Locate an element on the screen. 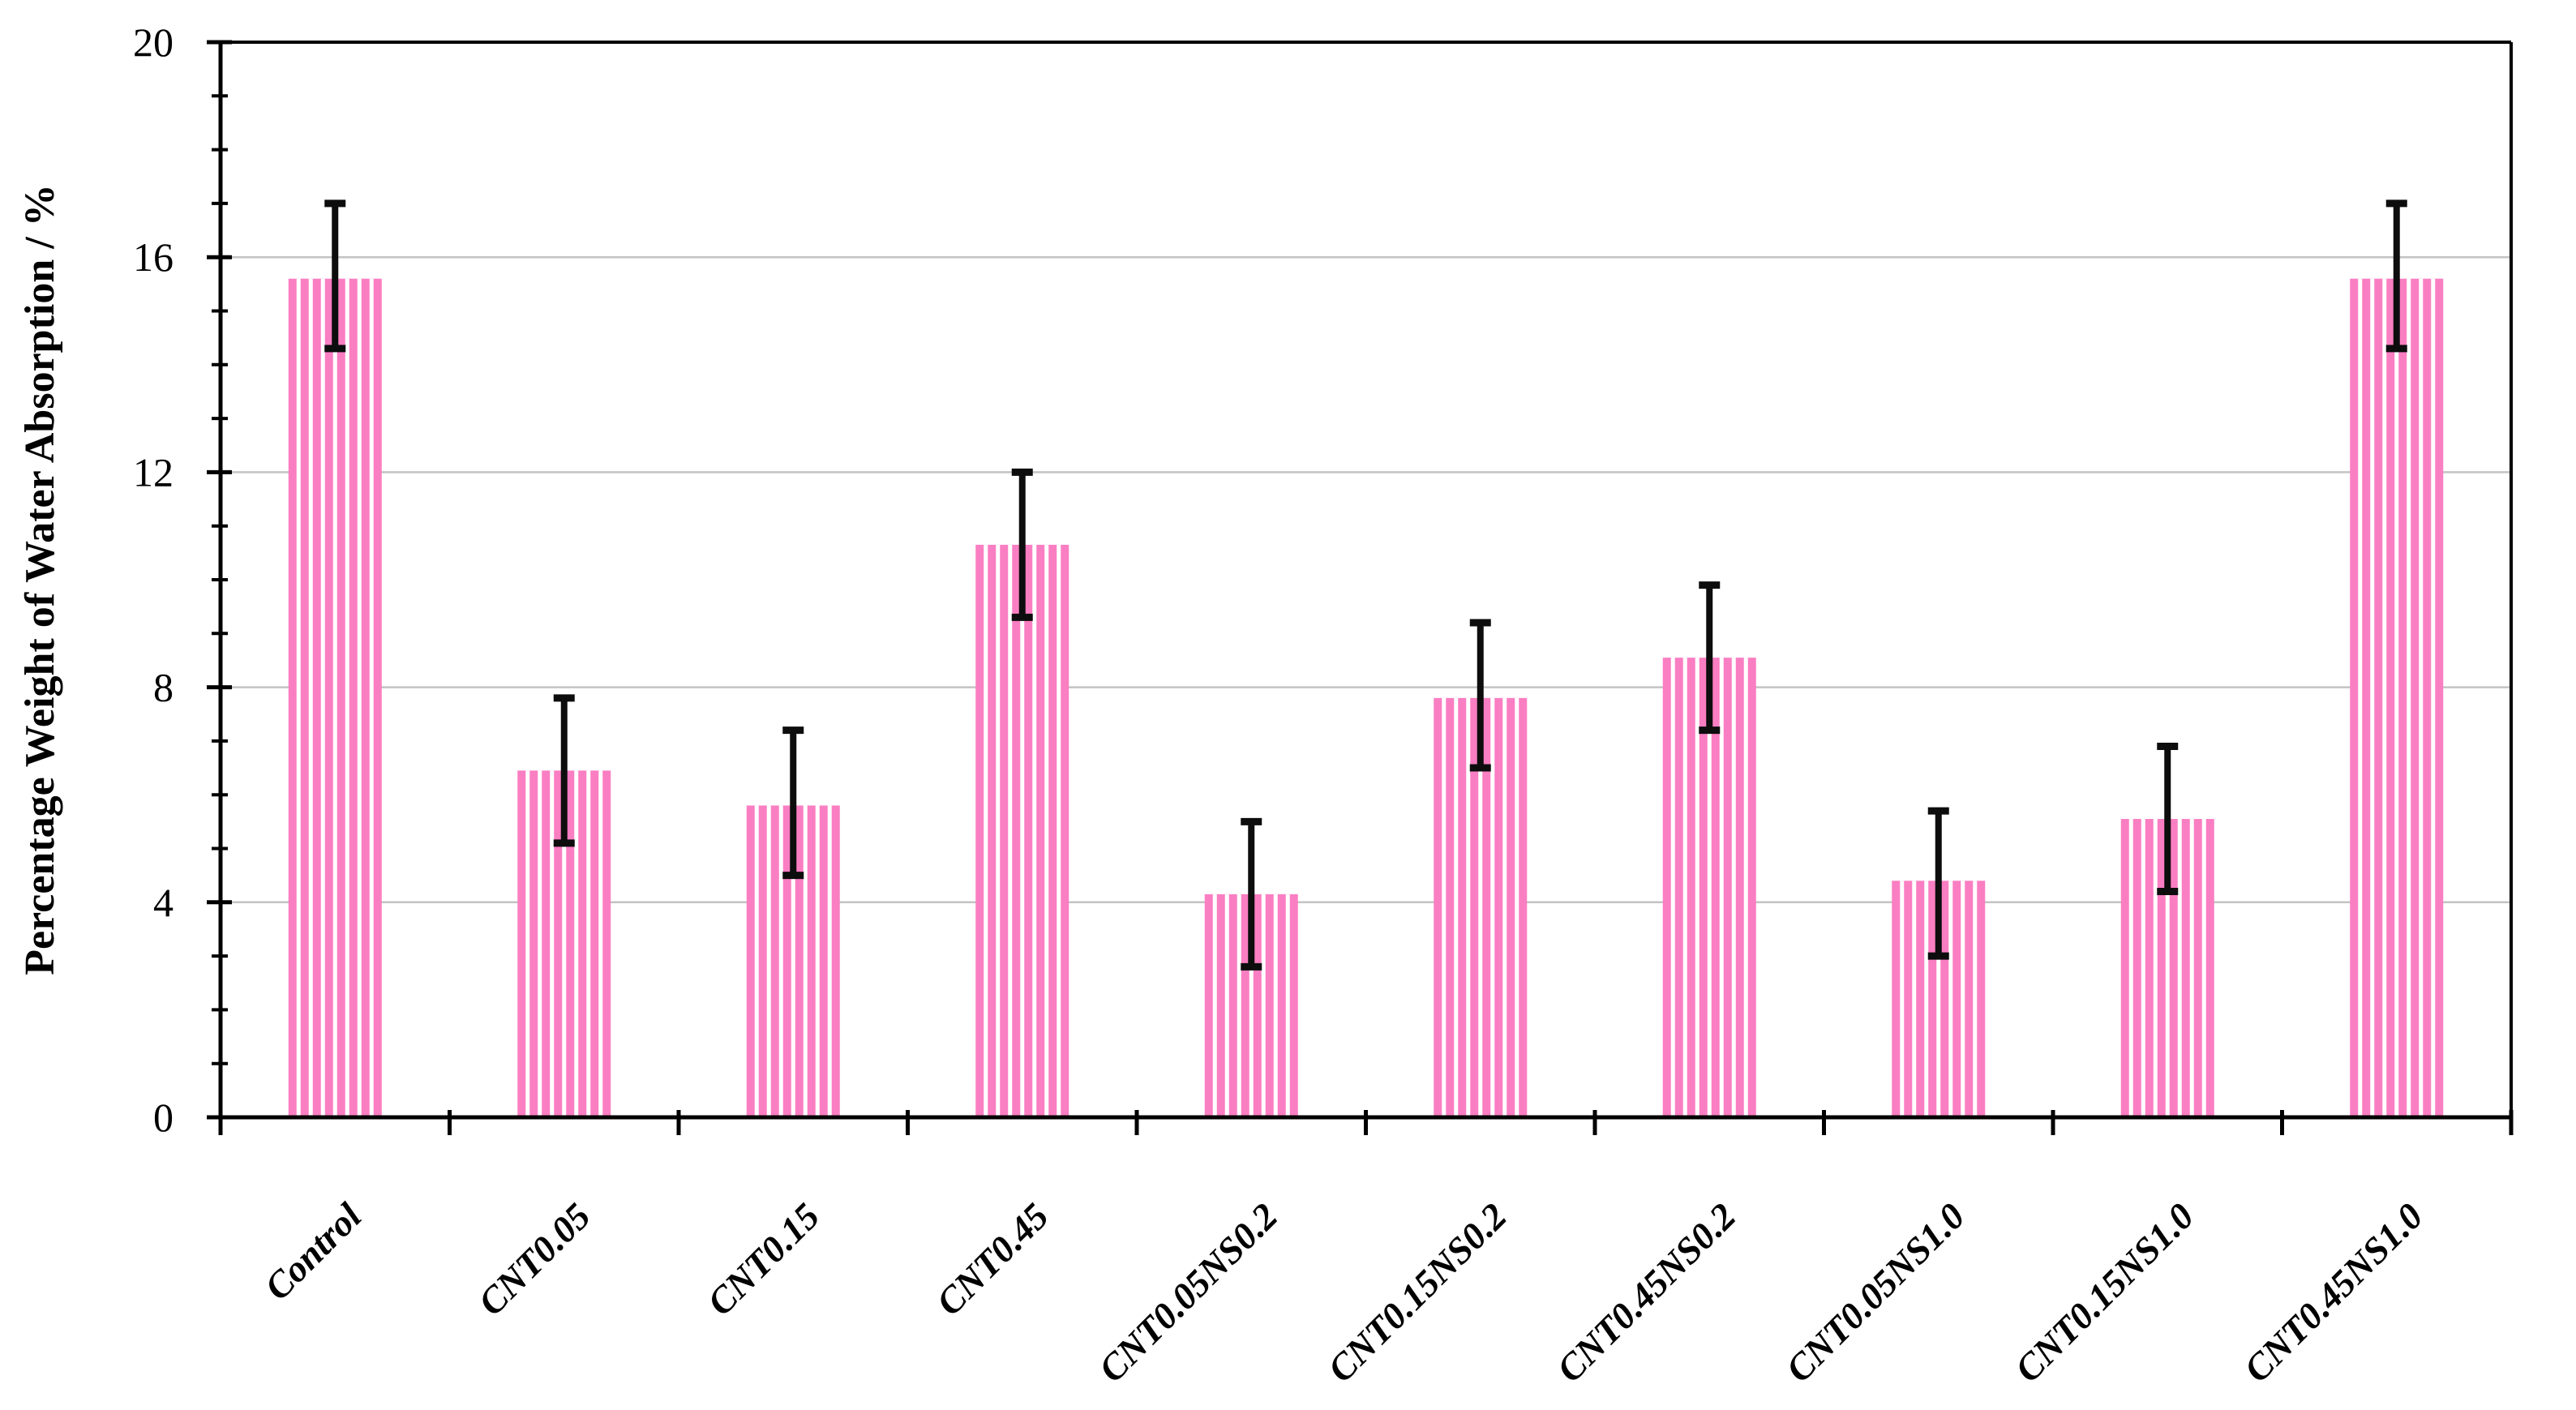 This screenshot has width=2576, height=1410. y-tick-label: 8 is located at coordinates (163, 688).